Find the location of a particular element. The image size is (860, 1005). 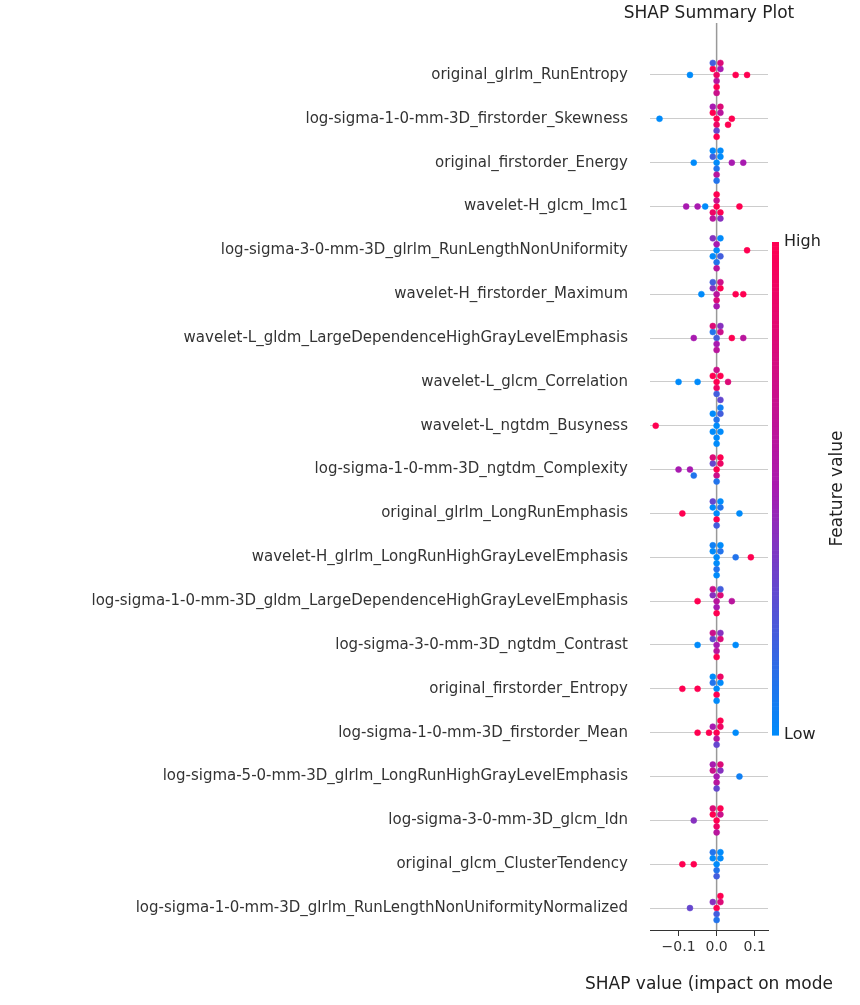

y-tick-label: original_glrlm_RunEntropy is located at coordinates (530, 74).